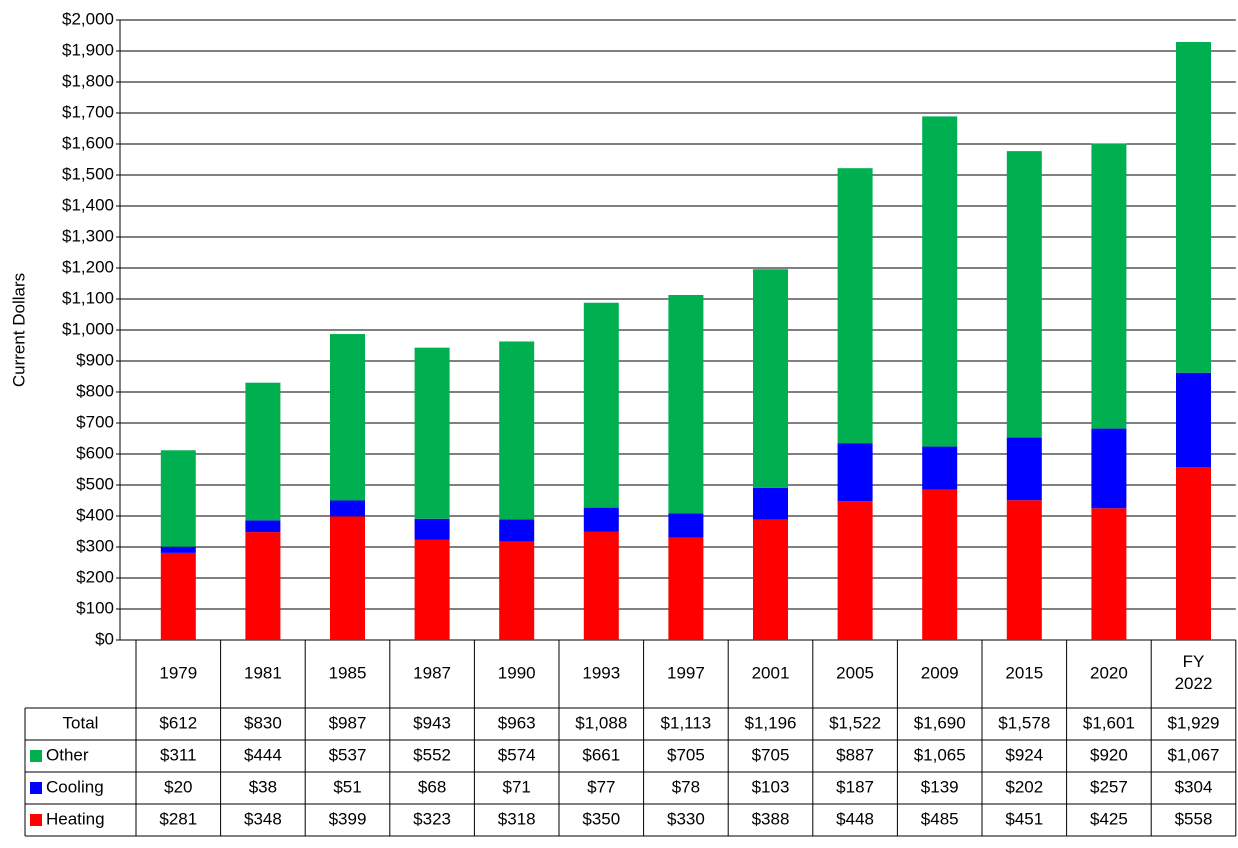 The height and width of the screenshot is (848, 1238). I want to click on table-cell: $281, so click(178, 818).